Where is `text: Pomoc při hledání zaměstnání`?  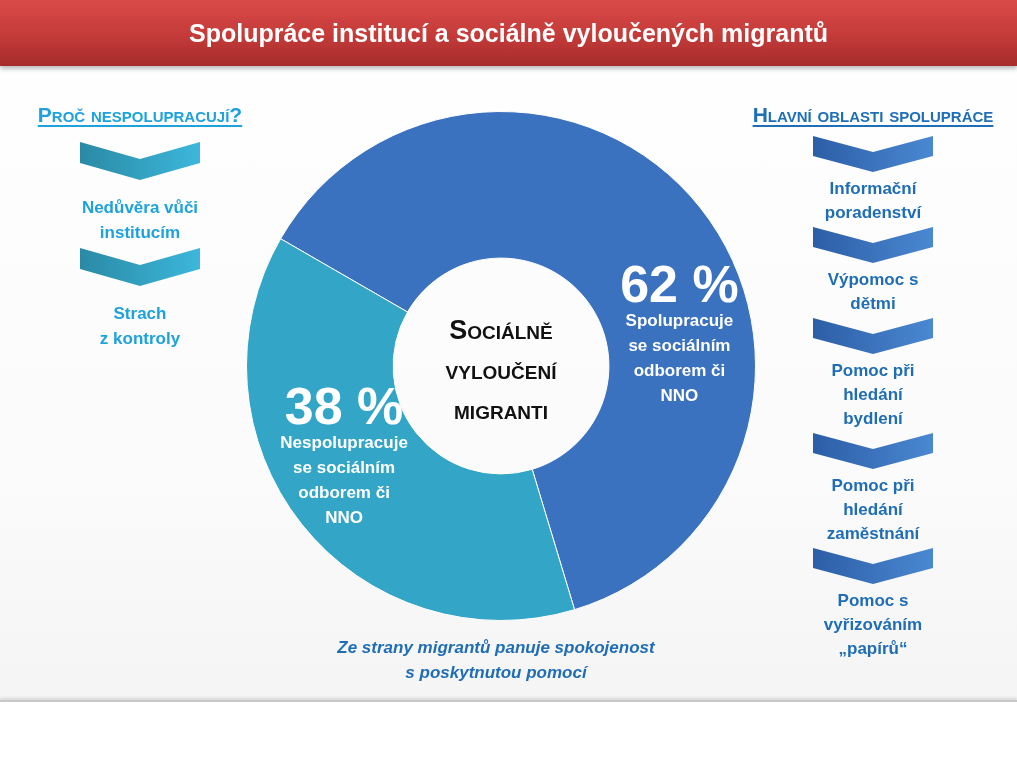 text: Pomoc při hledání zaměstnání is located at coordinates (873, 510).